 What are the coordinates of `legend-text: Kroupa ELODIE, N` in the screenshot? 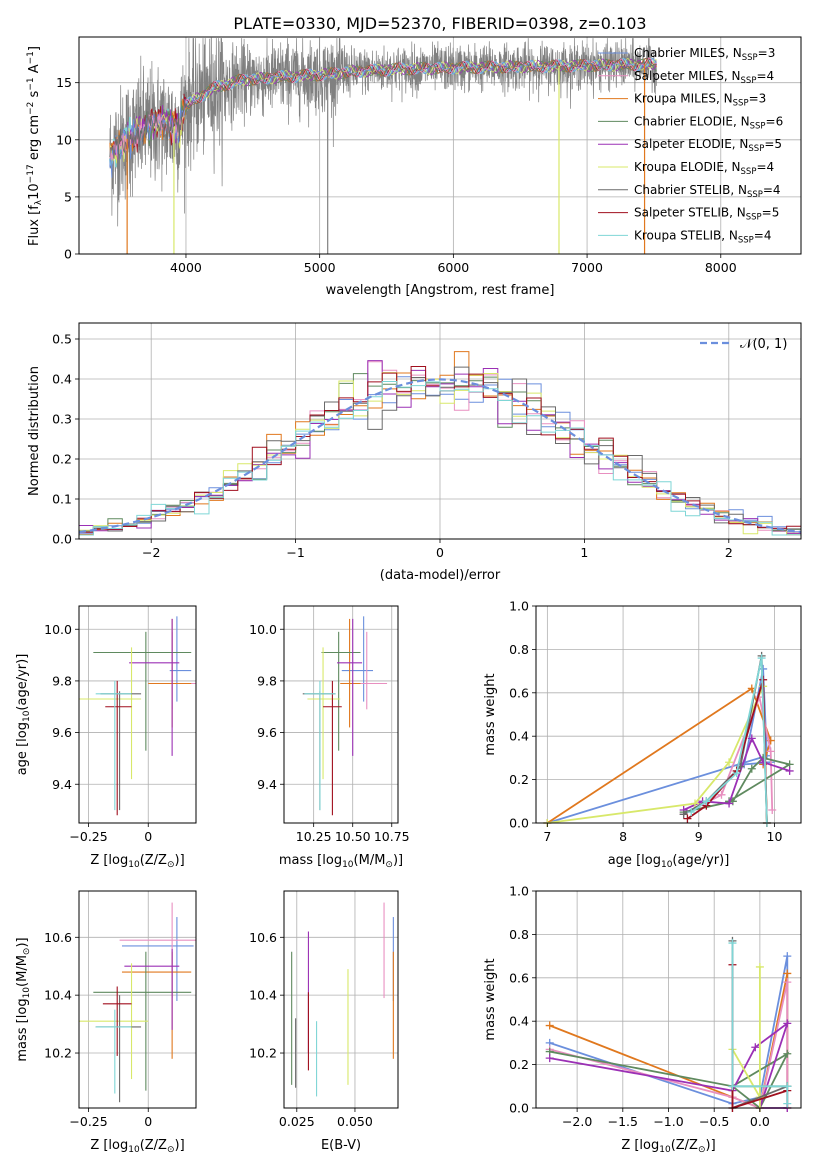 It's located at (687, 167).